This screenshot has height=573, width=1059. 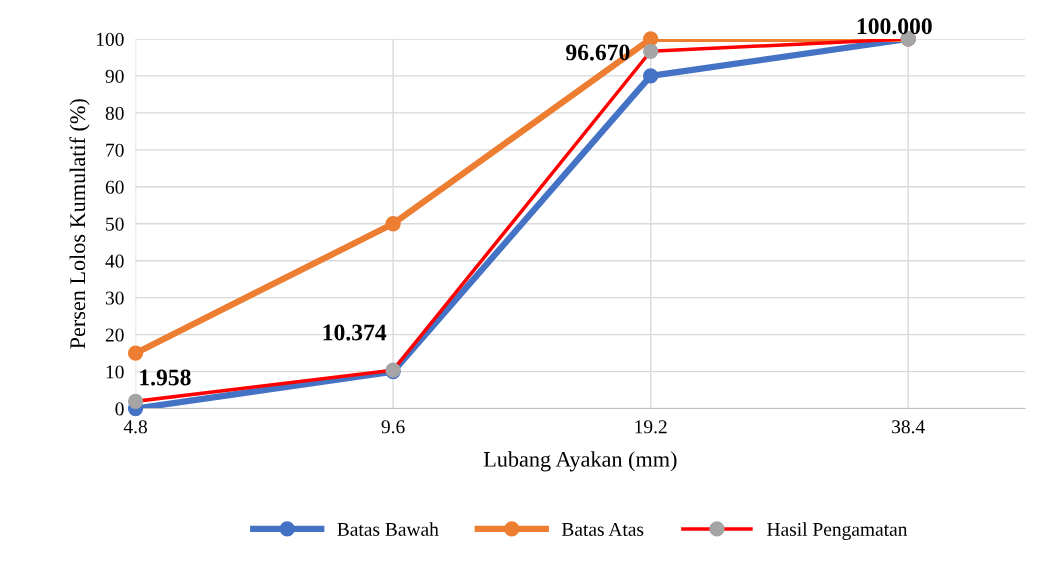 I want to click on y-tick-label: 100, so click(x=110, y=39).